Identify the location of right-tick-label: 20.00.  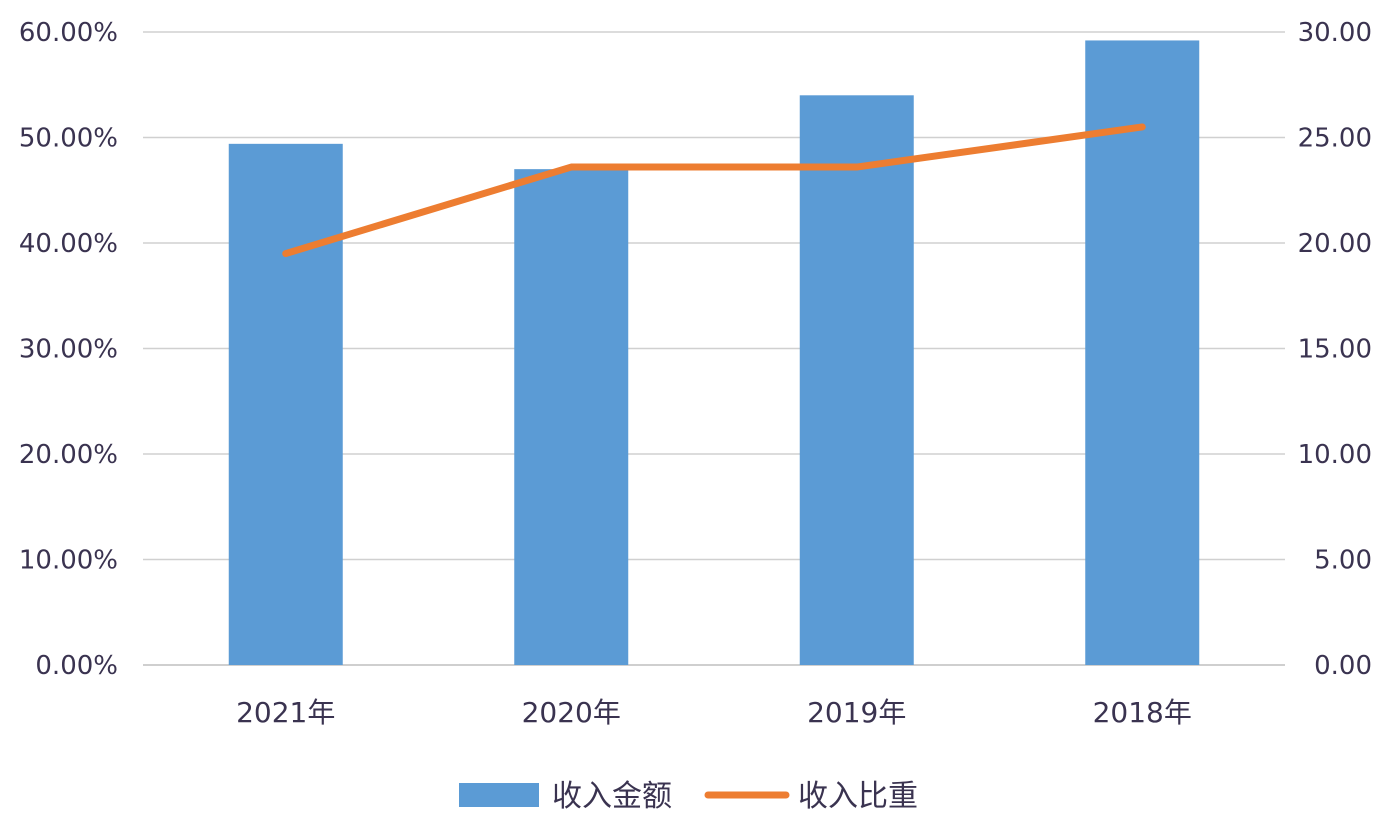
(1335, 244).